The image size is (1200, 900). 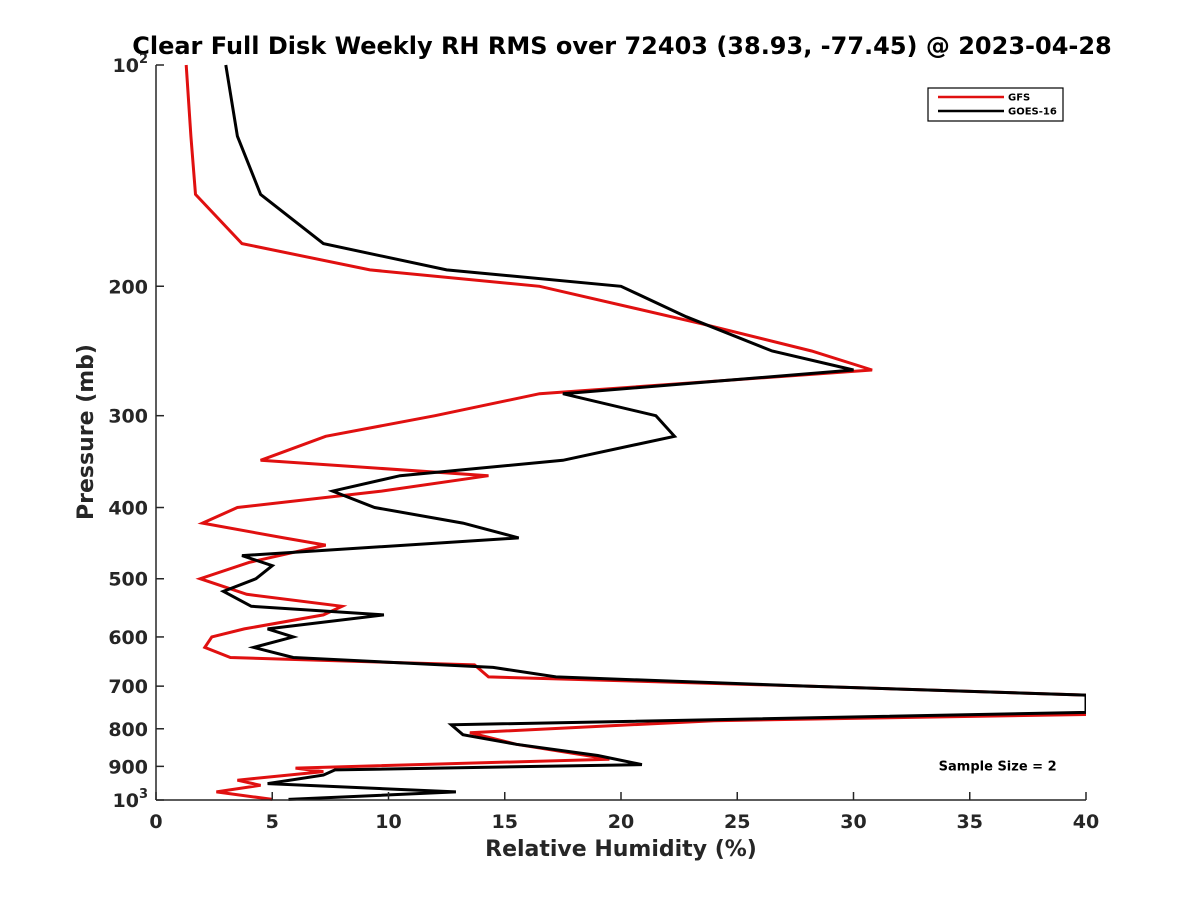 What do you see at coordinates (853, 822) in the screenshot?
I see `x-tick-label: 30` at bounding box center [853, 822].